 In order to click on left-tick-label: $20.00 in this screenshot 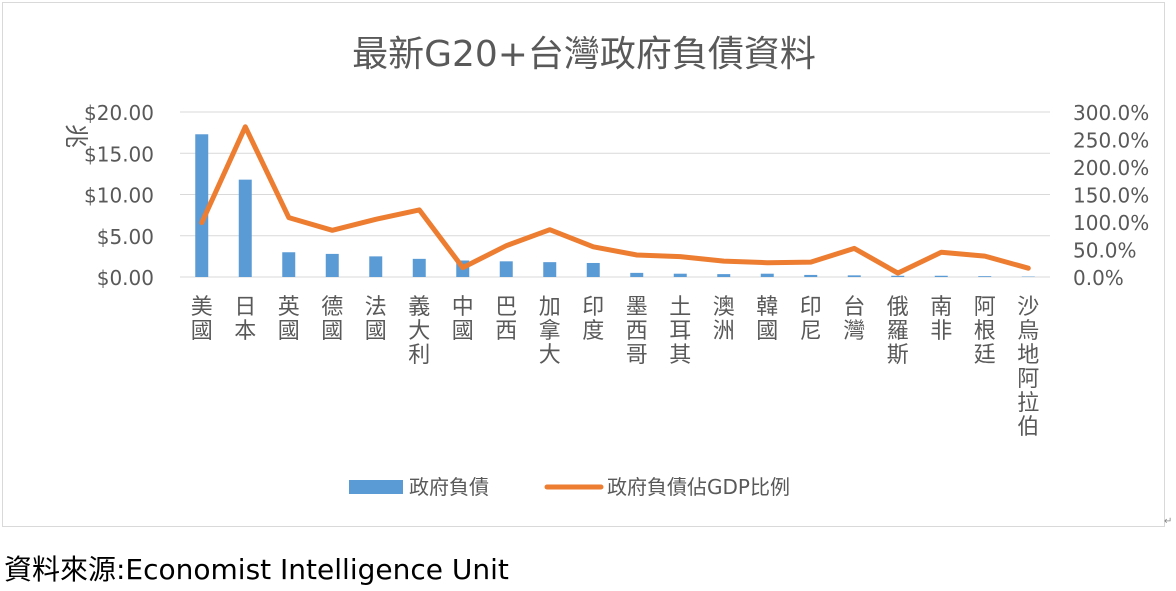, I will do `click(119, 113)`.